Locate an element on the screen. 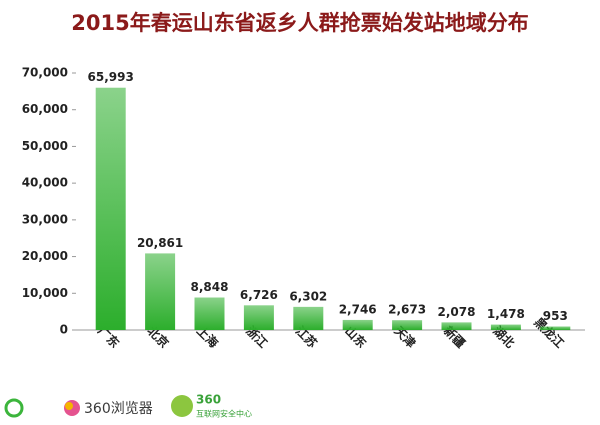  value-label: 20,861 is located at coordinates (160, 243).